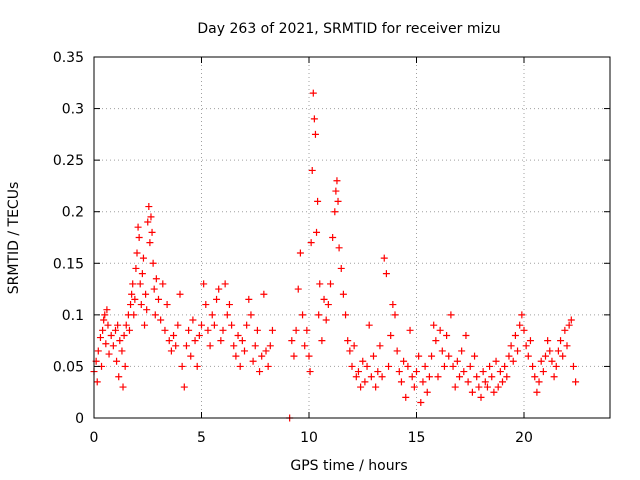 The width and height of the screenshot is (640, 480). What do you see at coordinates (68, 367) in the screenshot?
I see `y-tick-label: 0.05` at bounding box center [68, 367].